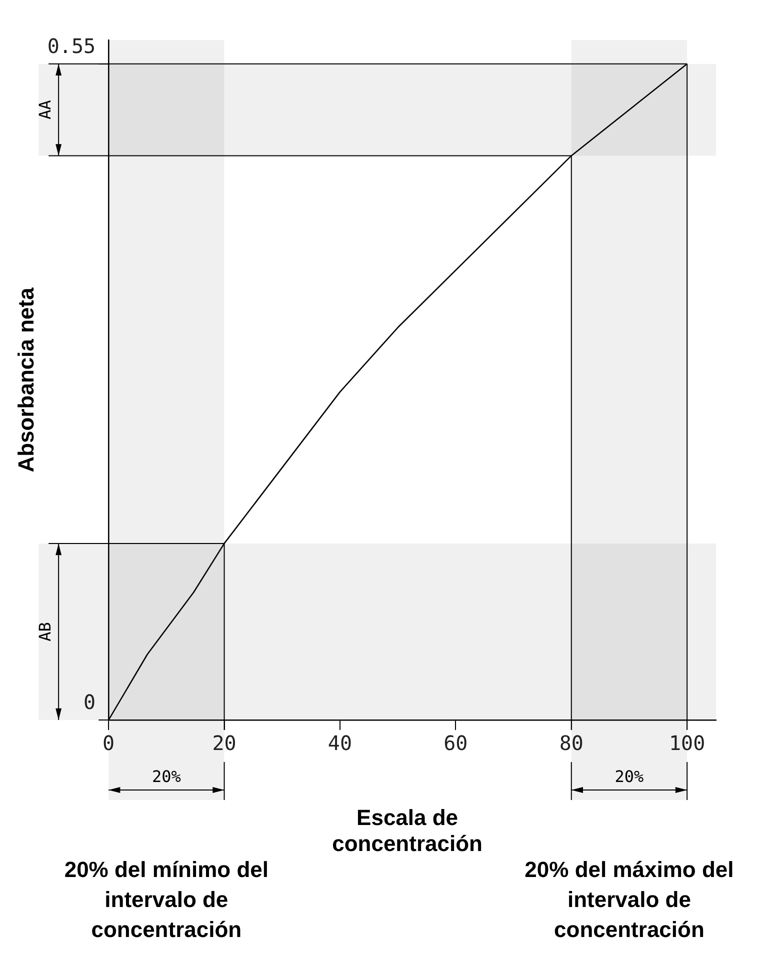 The height and width of the screenshot is (960, 766). What do you see at coordinates (407, 830) in the screenshot?
I see `x-axis-title: Escala de concentración` at bounding box center [407, 830].